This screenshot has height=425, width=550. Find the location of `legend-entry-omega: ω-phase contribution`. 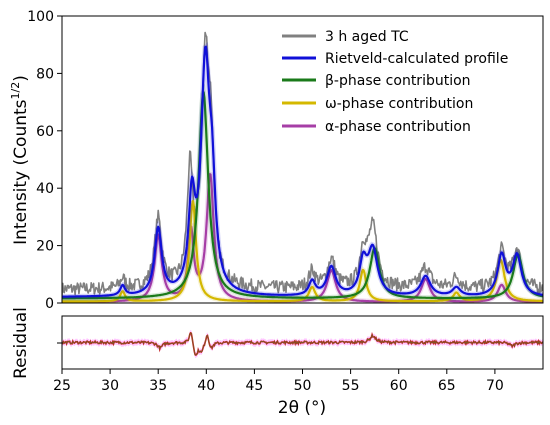

legend-entry-omega: ω-phase contribution is located at coordinates (377, 104).